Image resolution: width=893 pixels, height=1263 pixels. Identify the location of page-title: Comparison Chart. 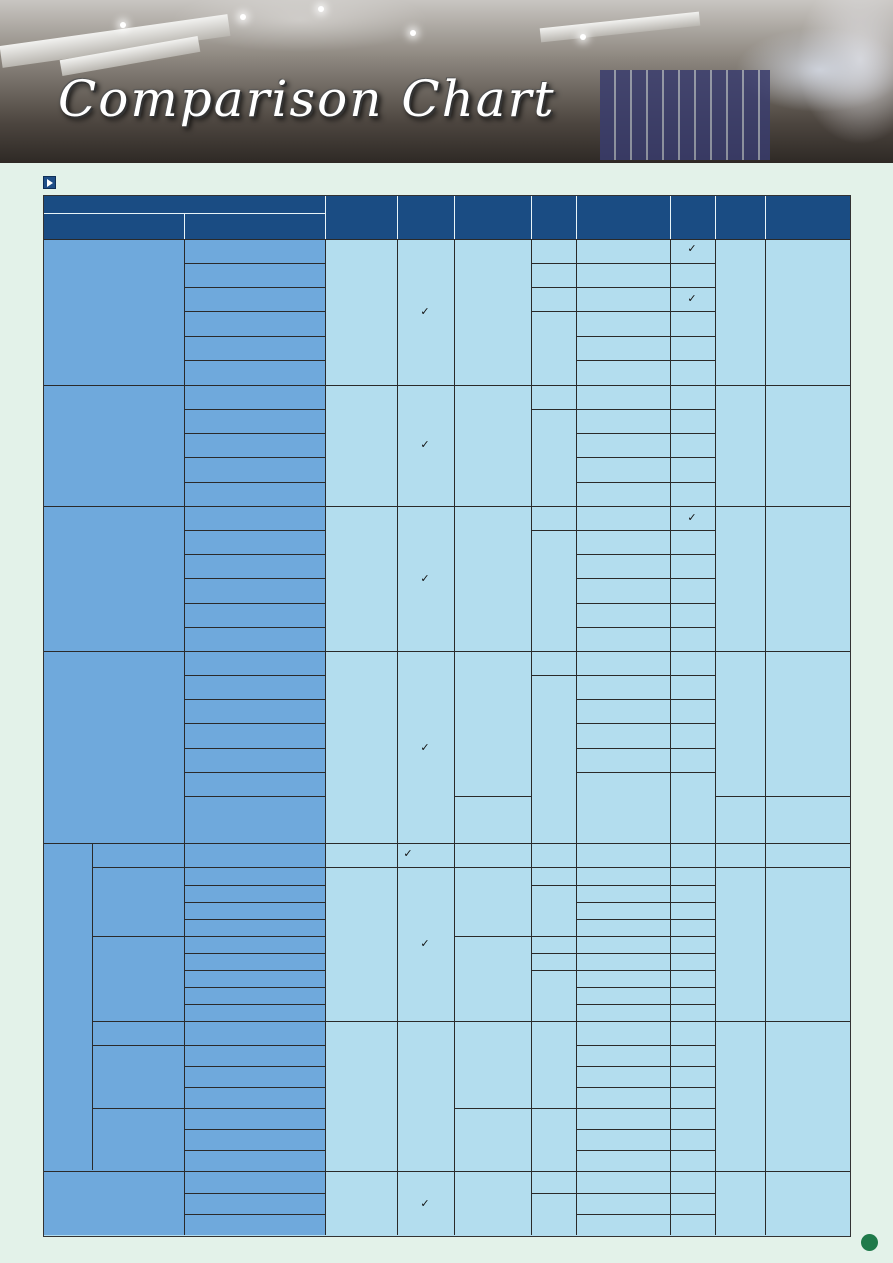
(307, 99).